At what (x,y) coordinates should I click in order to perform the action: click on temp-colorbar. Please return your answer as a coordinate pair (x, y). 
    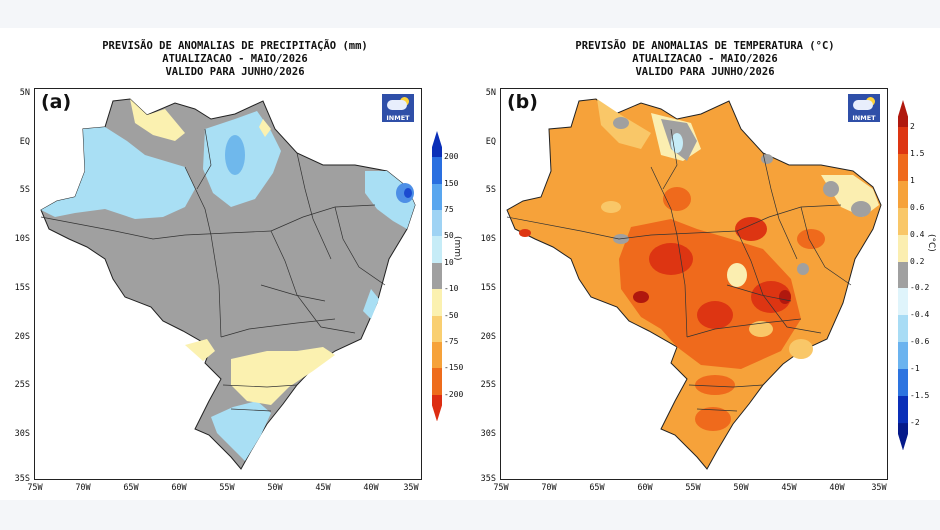
    Looking at the image, I should click on (903, 275).